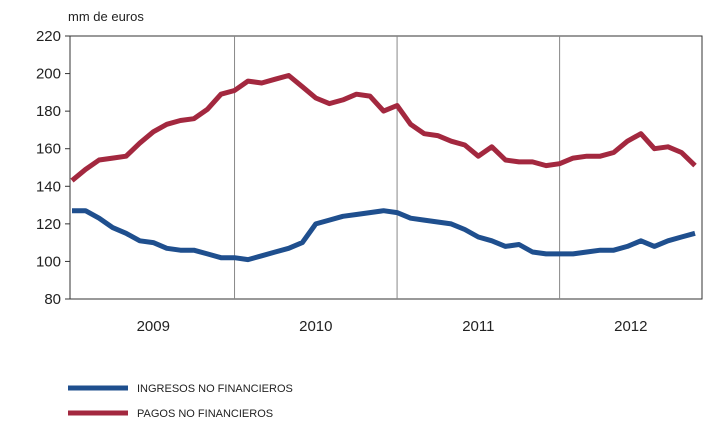  I want to click on y-tick-label: 180, so click(48, 111).